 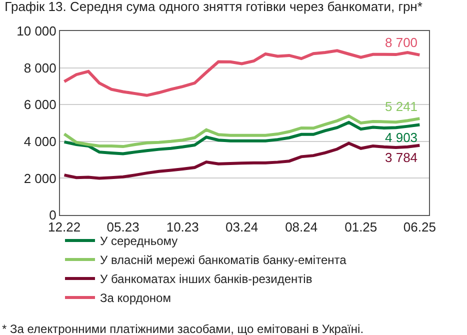 I want to click on x-tick-label: 03.24, so click(x=242, y=227).